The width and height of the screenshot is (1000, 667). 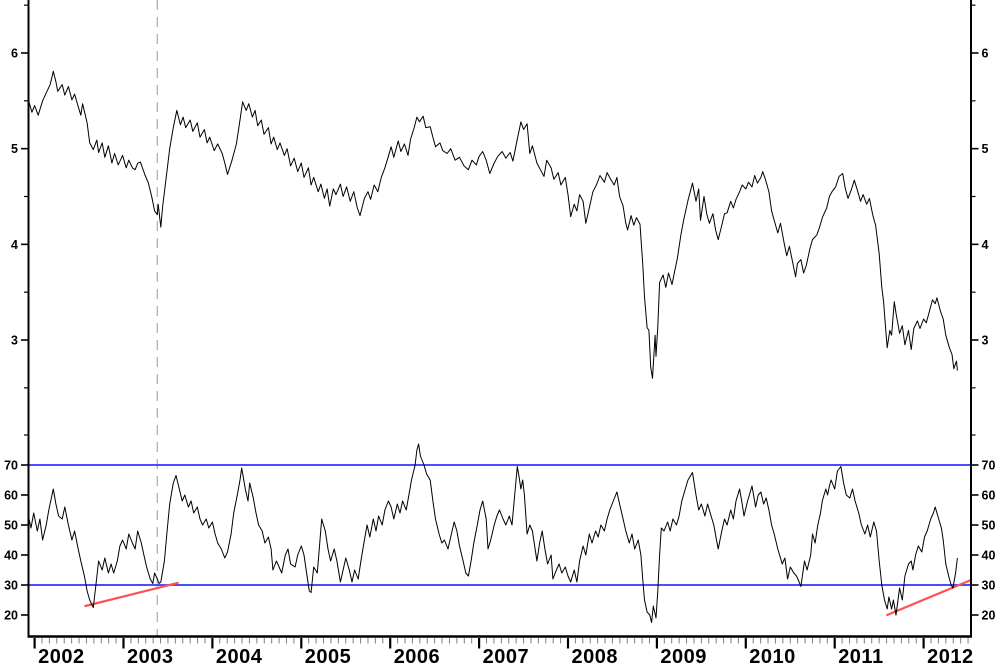 What do you see at coordinates (989, 526) in the screenshot?
I see `y-axis-label-right: 50` at bounding box center [989, 526].